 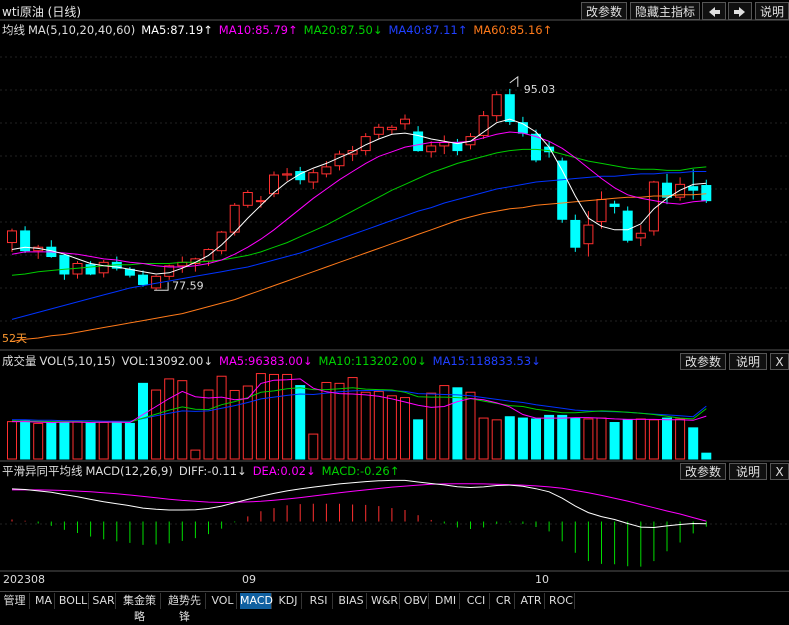 I want to click on tab-bias: BIAS, so click(x=351, y=601).